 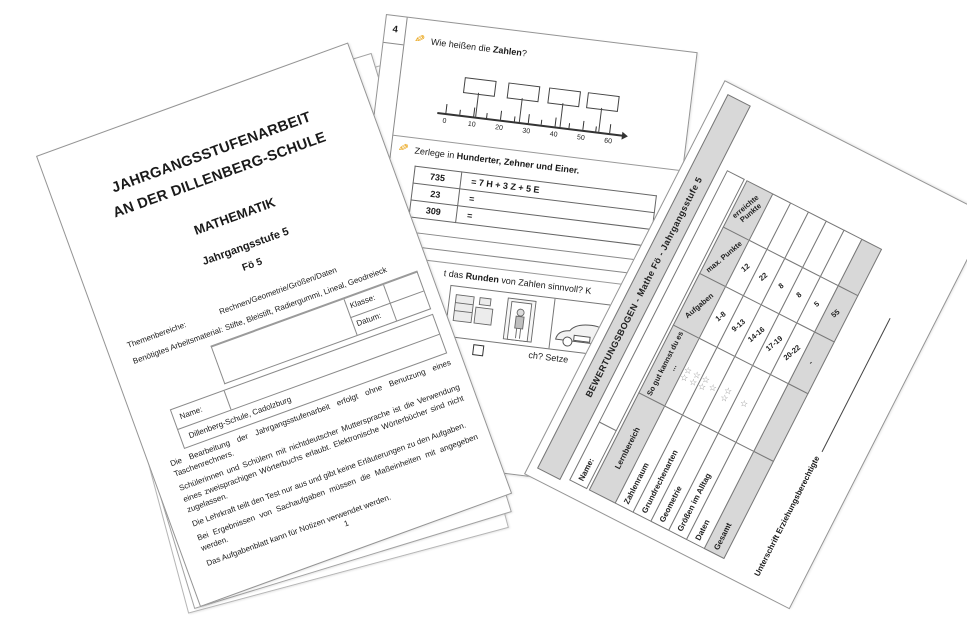 I want to click on task3-text: t das, so click(x=455, y=274).